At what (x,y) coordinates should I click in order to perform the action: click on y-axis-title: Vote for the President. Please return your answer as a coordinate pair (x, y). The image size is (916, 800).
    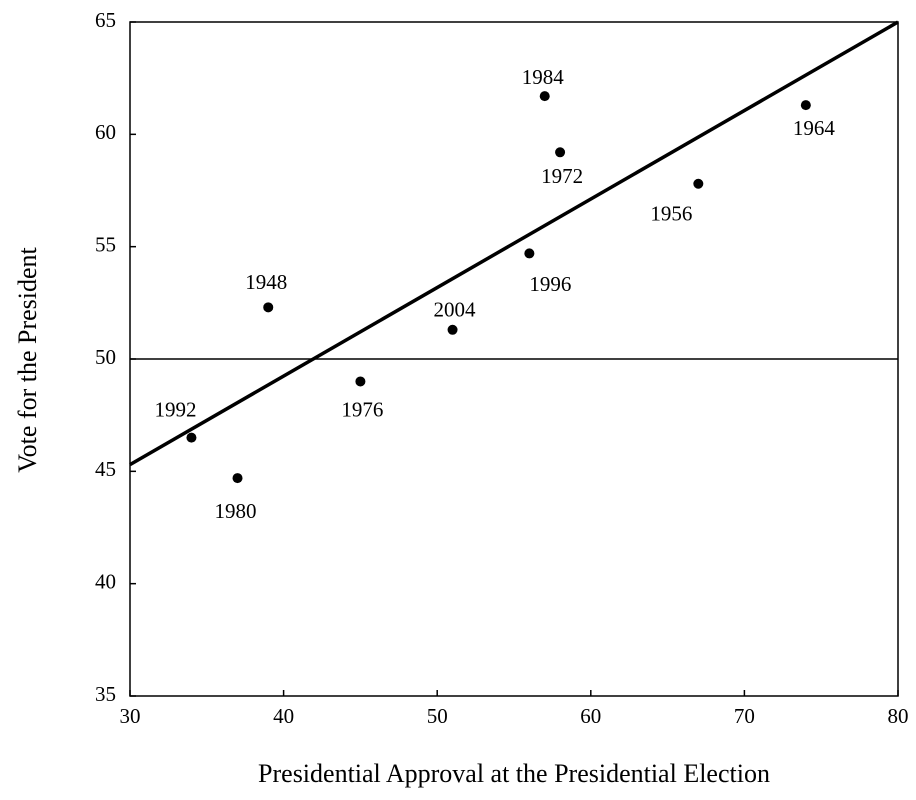
    Looking at the image, I should click on (27, 359).